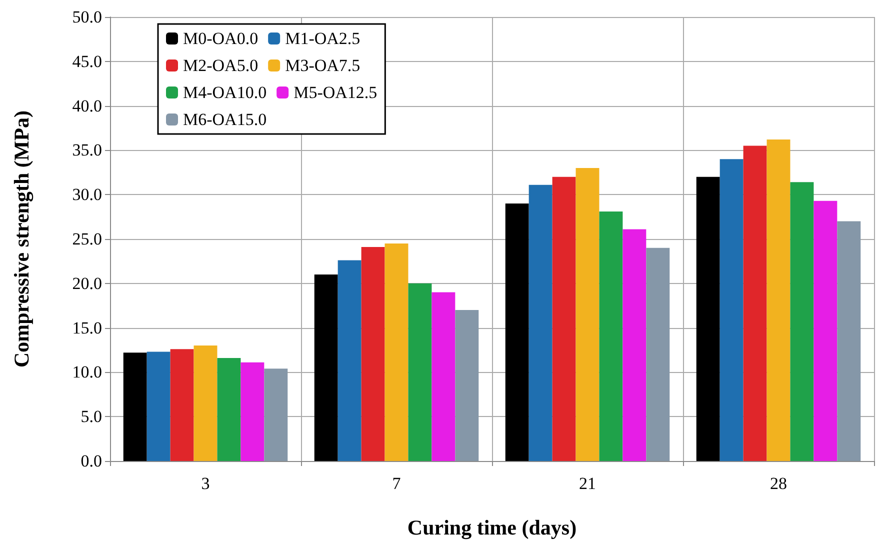  I want to click on y-axis-title: Compressive strength (MPa), so click(22, 239).